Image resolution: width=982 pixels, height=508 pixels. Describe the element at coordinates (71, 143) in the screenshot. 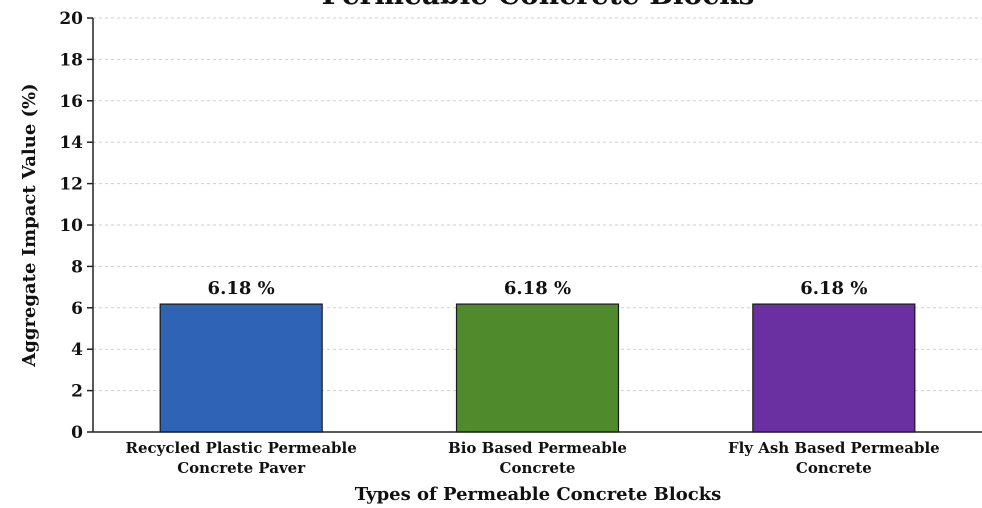

I see `y-tick-label: 14` at that location.